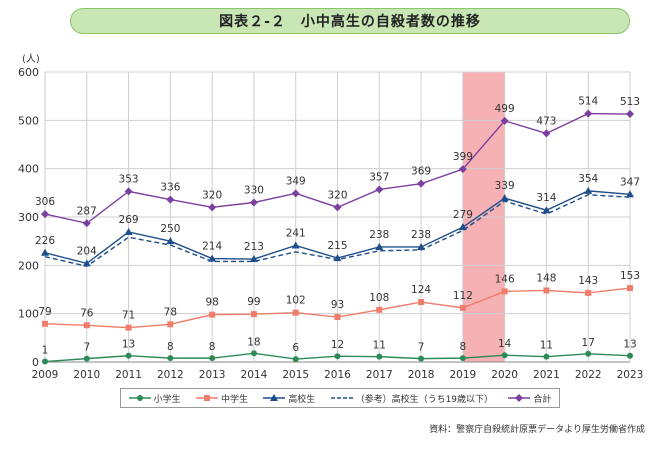  I want to click on data-label: 102, so click(296, 301).